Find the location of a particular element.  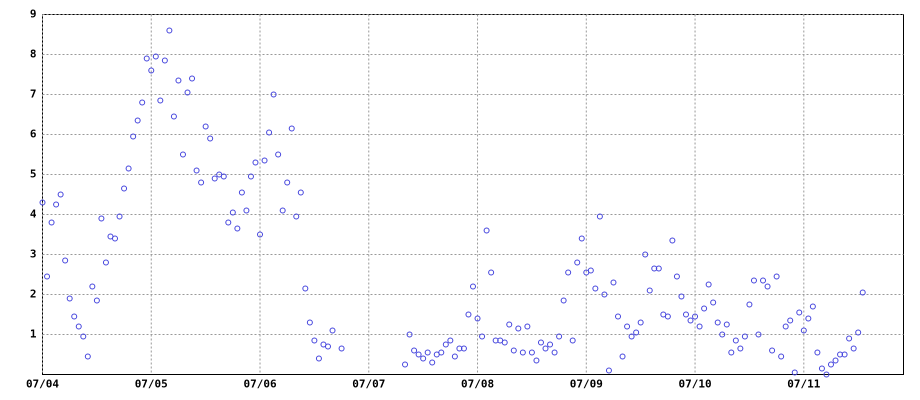

y-tick-label: 9 is located at coordinates (33, 14).